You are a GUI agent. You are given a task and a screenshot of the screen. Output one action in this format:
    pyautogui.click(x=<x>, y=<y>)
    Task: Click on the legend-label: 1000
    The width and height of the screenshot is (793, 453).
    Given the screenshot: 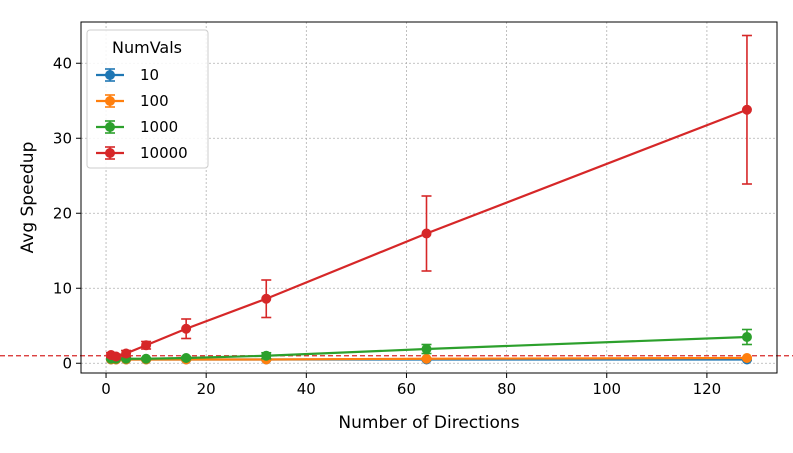 What is the action you would take?
    pyautogui.click(x=159, y=127)
    